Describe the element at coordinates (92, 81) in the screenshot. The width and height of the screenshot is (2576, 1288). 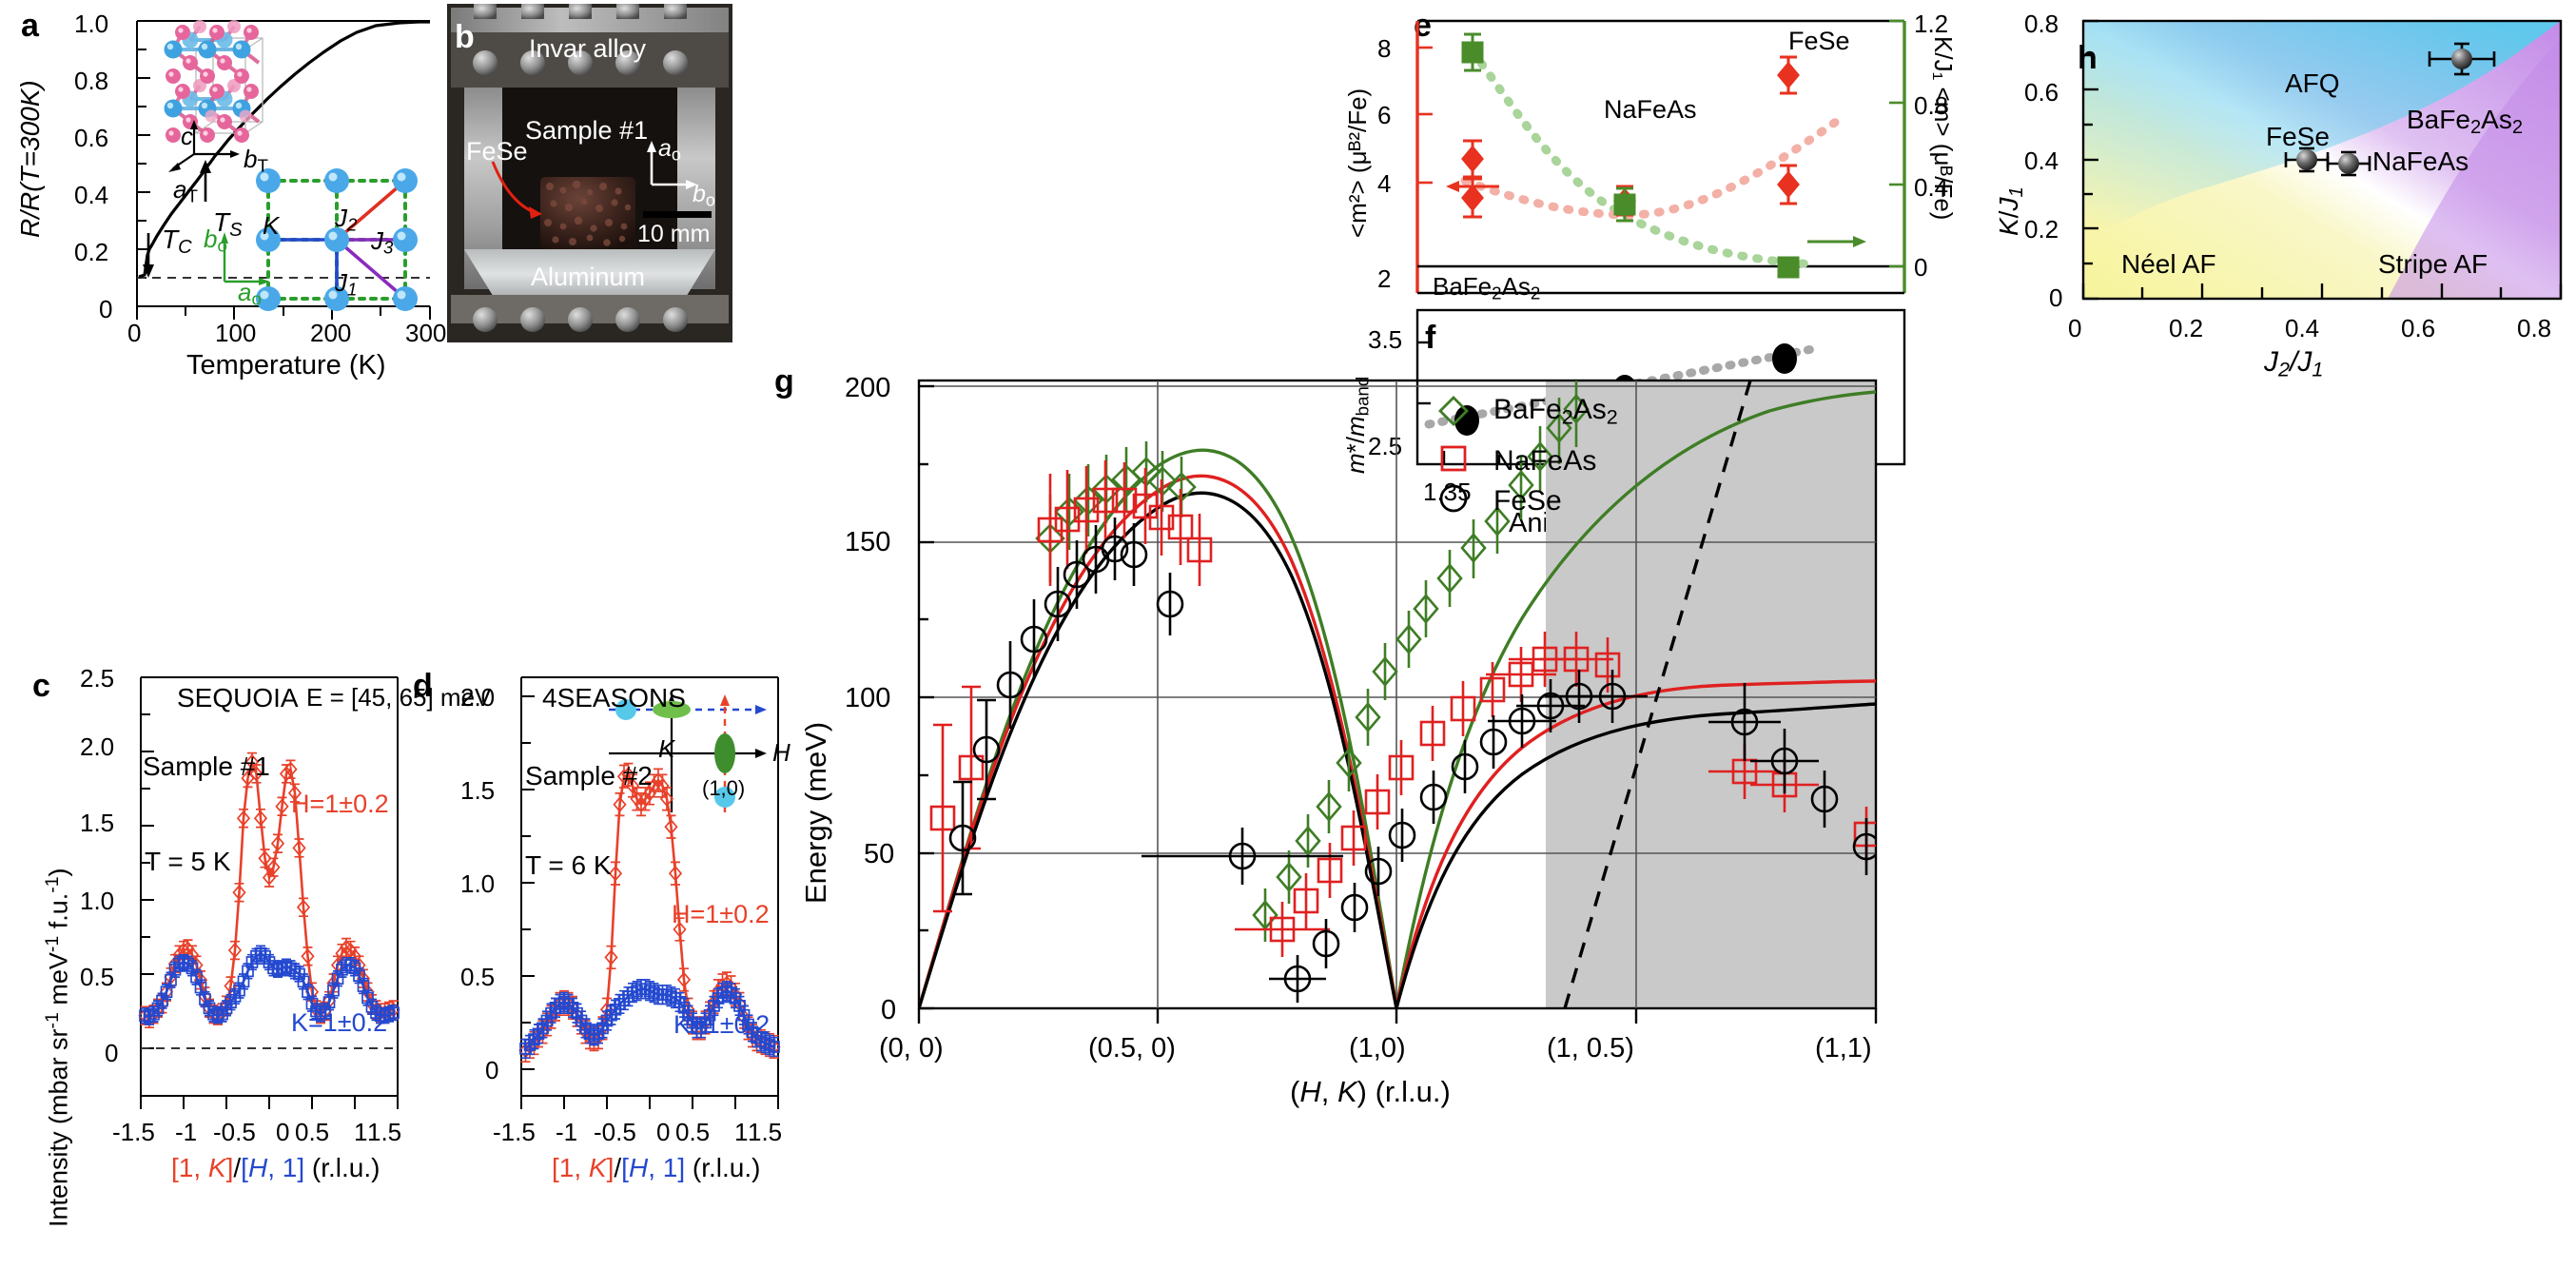
I see `panel-a-ytick-0.8: 0.8` at that location.